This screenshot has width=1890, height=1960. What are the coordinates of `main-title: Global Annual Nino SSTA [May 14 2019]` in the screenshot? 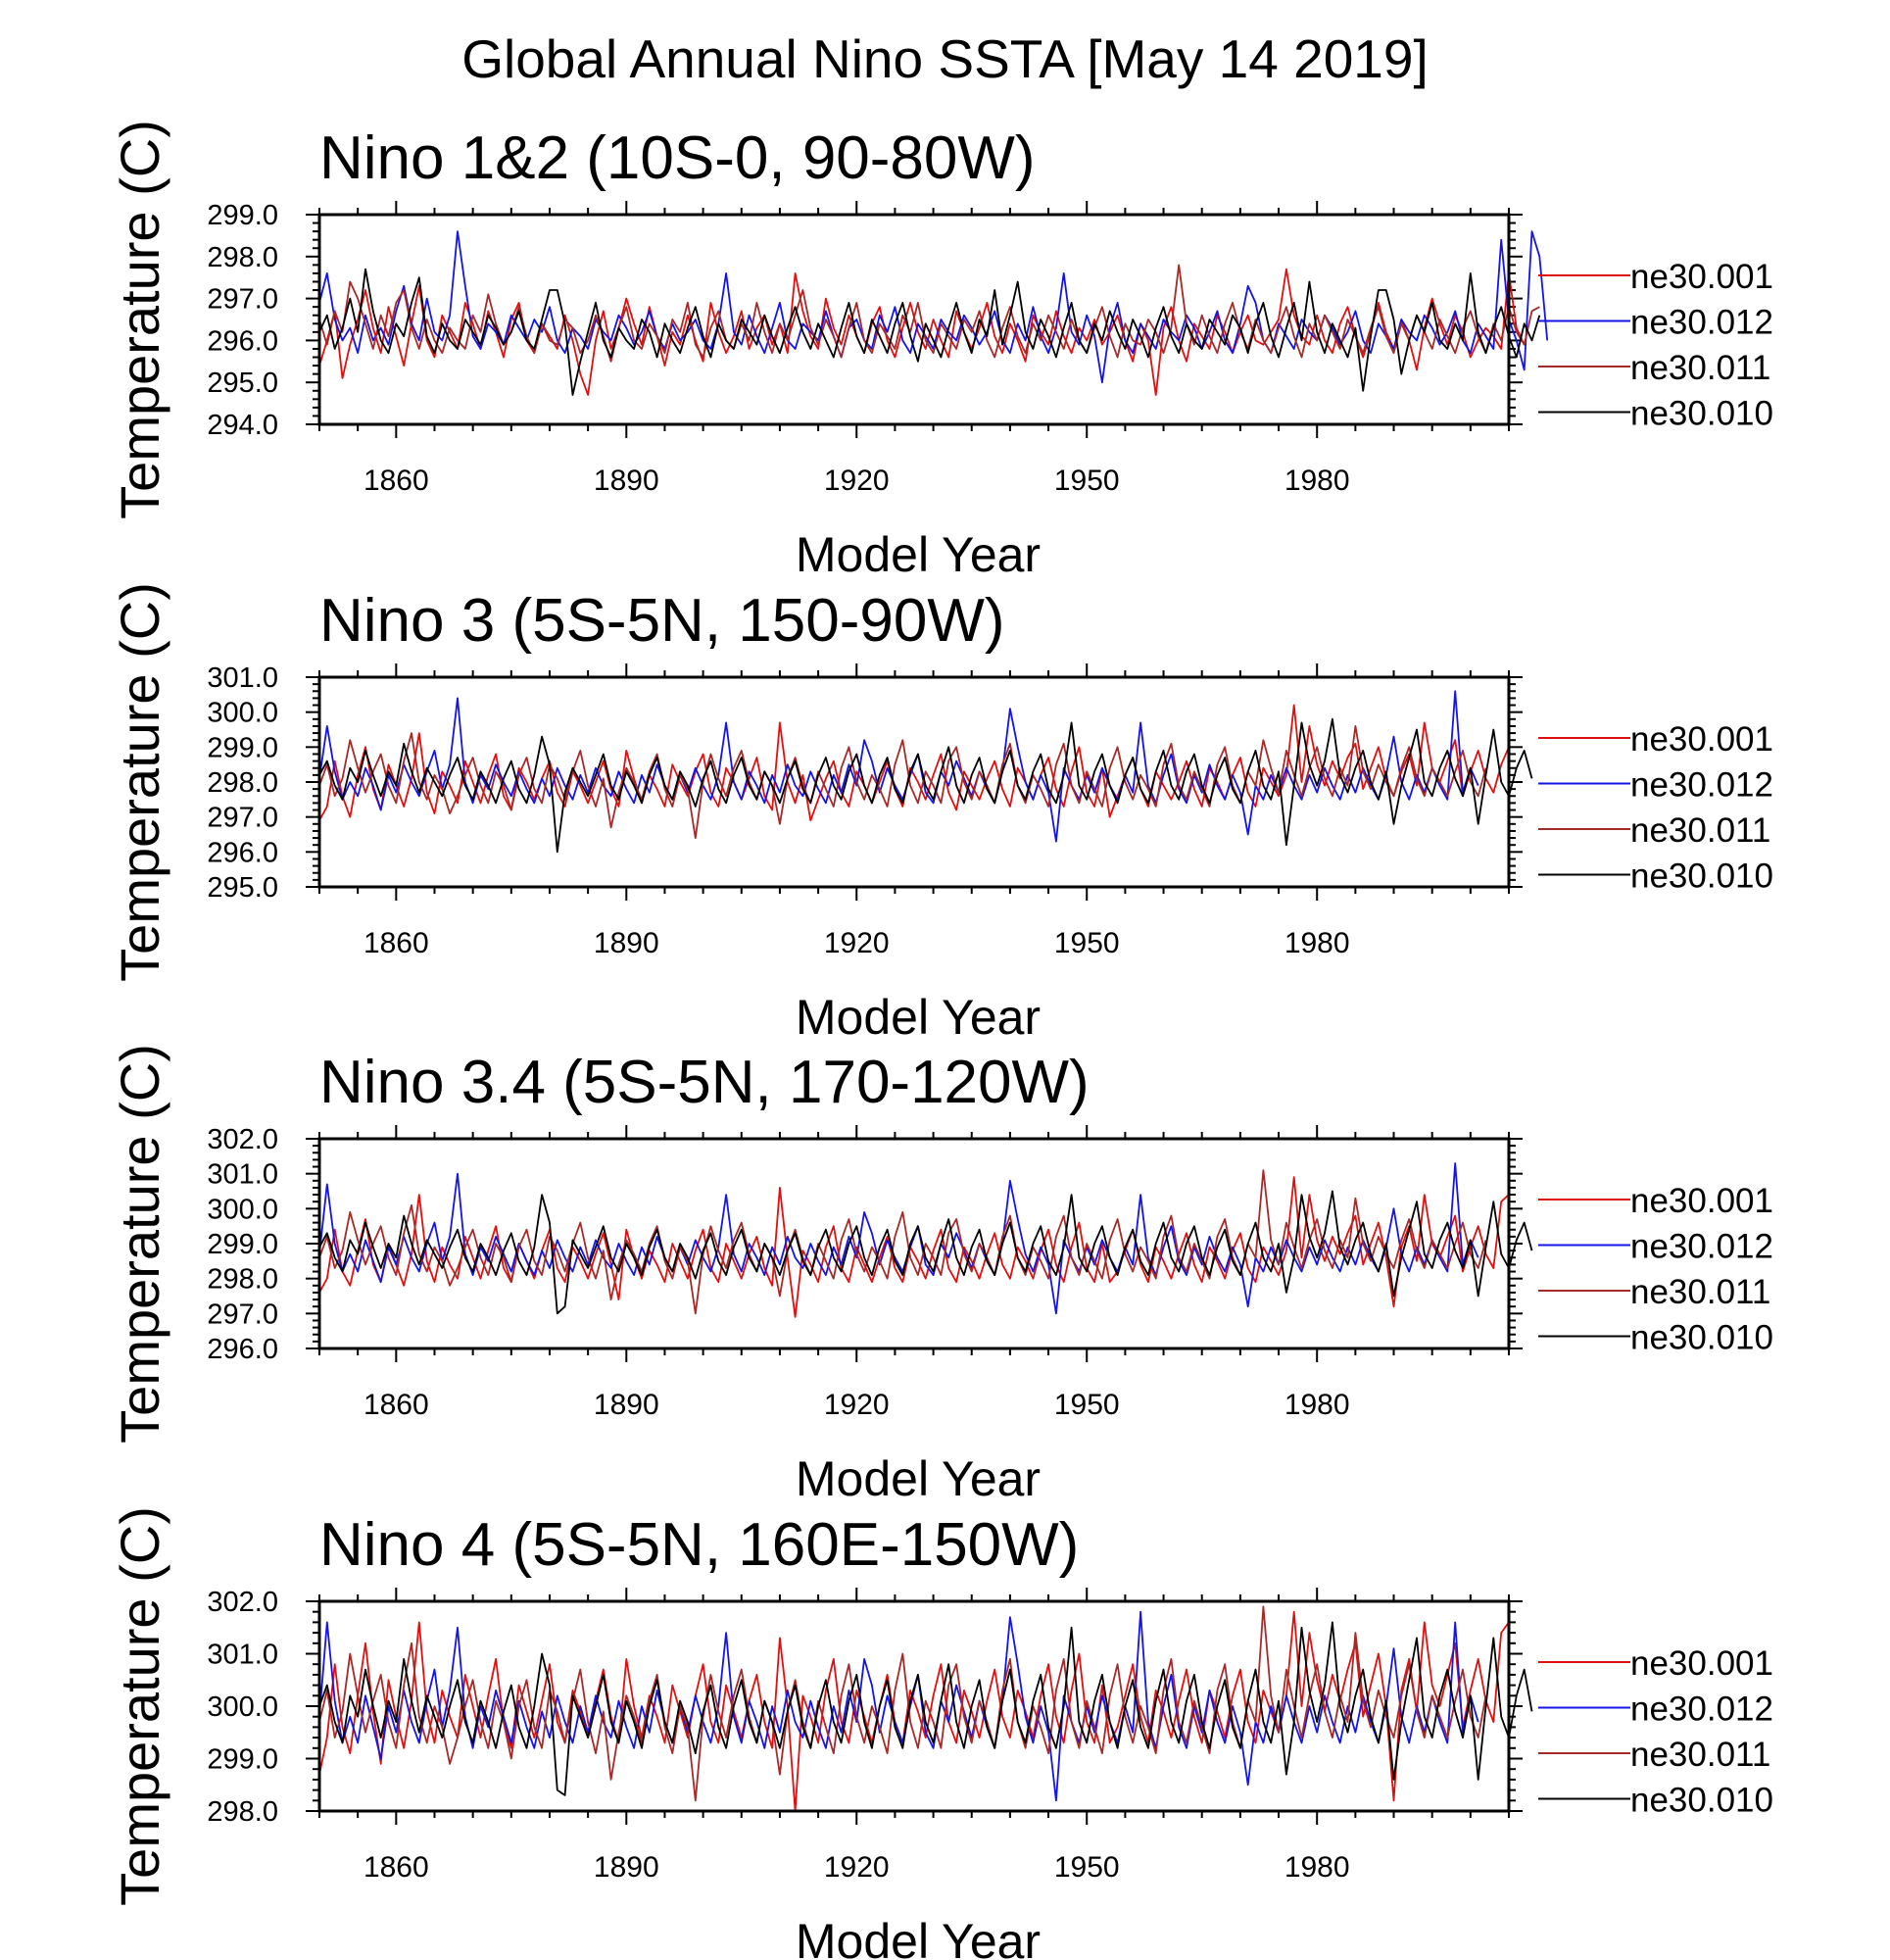 It's located at (945, 58).